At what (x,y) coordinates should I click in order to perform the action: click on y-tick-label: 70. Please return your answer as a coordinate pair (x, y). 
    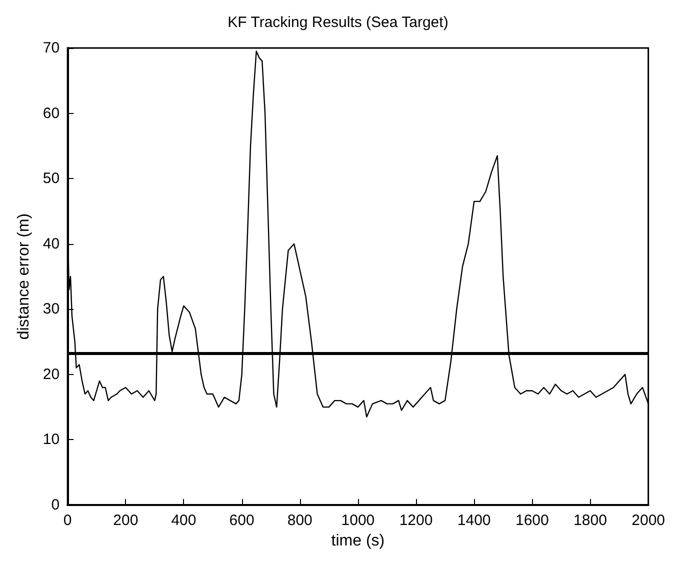
    Looking at the image, I should click on (51, 48).